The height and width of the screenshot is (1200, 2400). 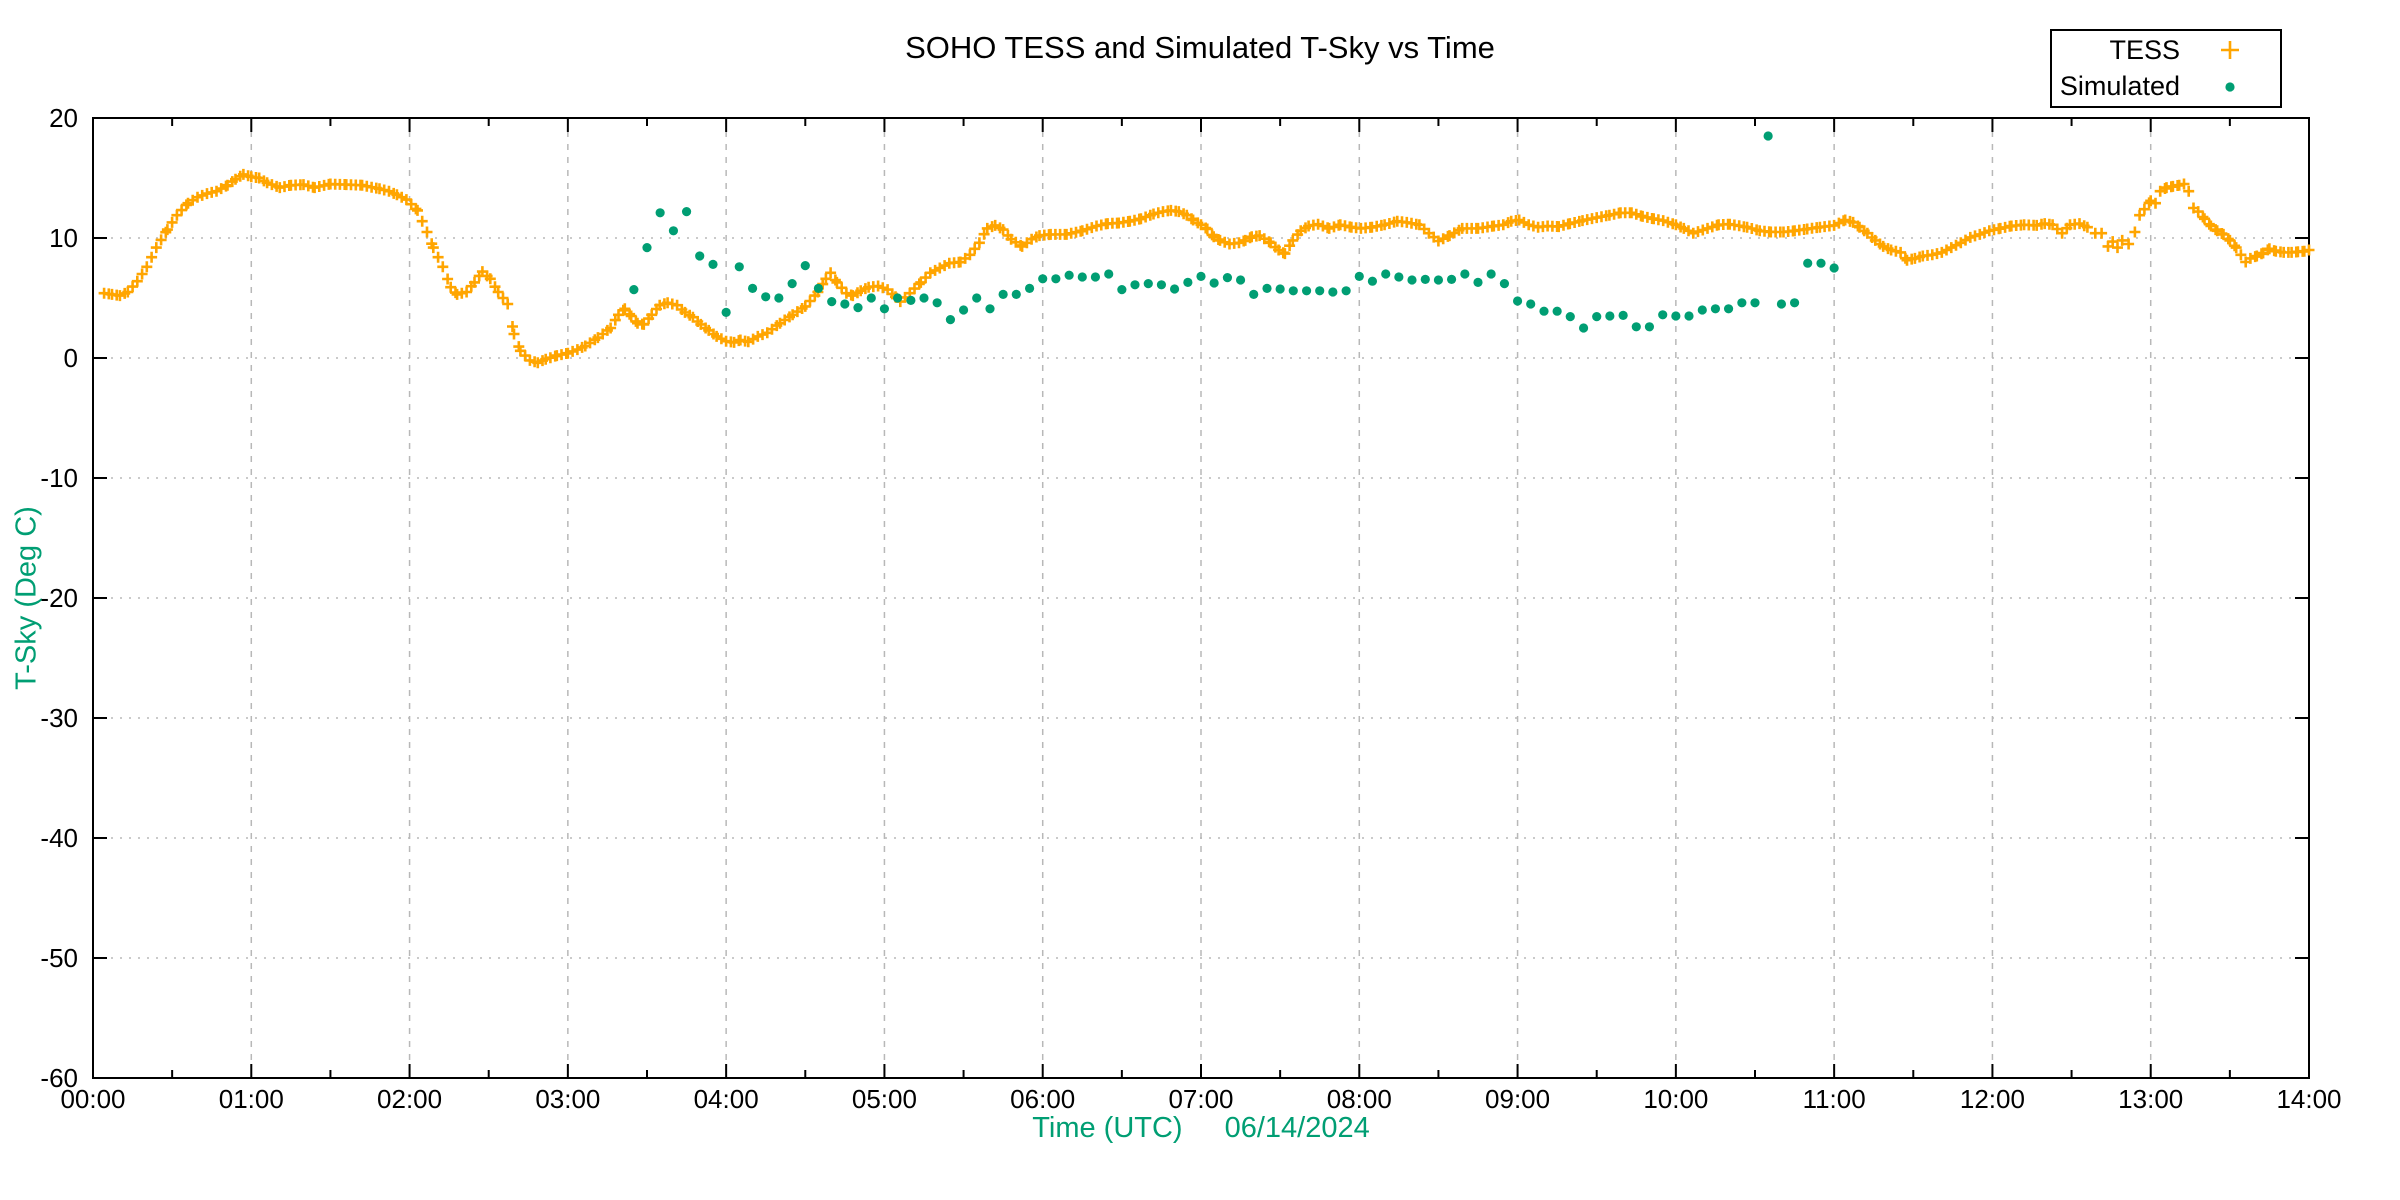 What do you see at coordinates (1200, 47) in the screenshot?
I see `chart-title: SOHO TESS and Simulated T-Sky vs Time` at bounding box center [1200, 47].